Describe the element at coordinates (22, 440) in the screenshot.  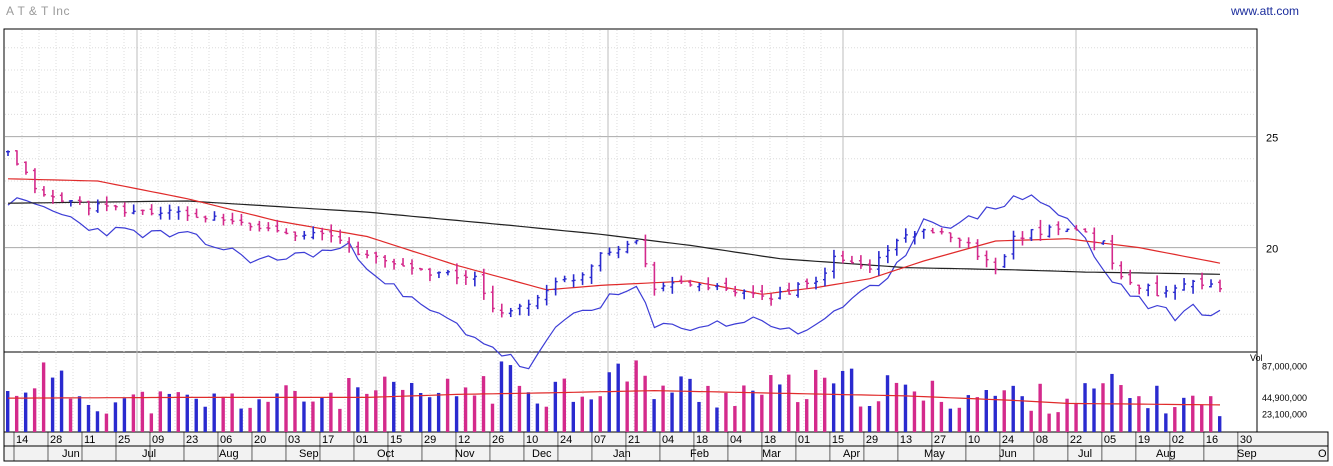
I see `date-tick-label: 14` at that location.